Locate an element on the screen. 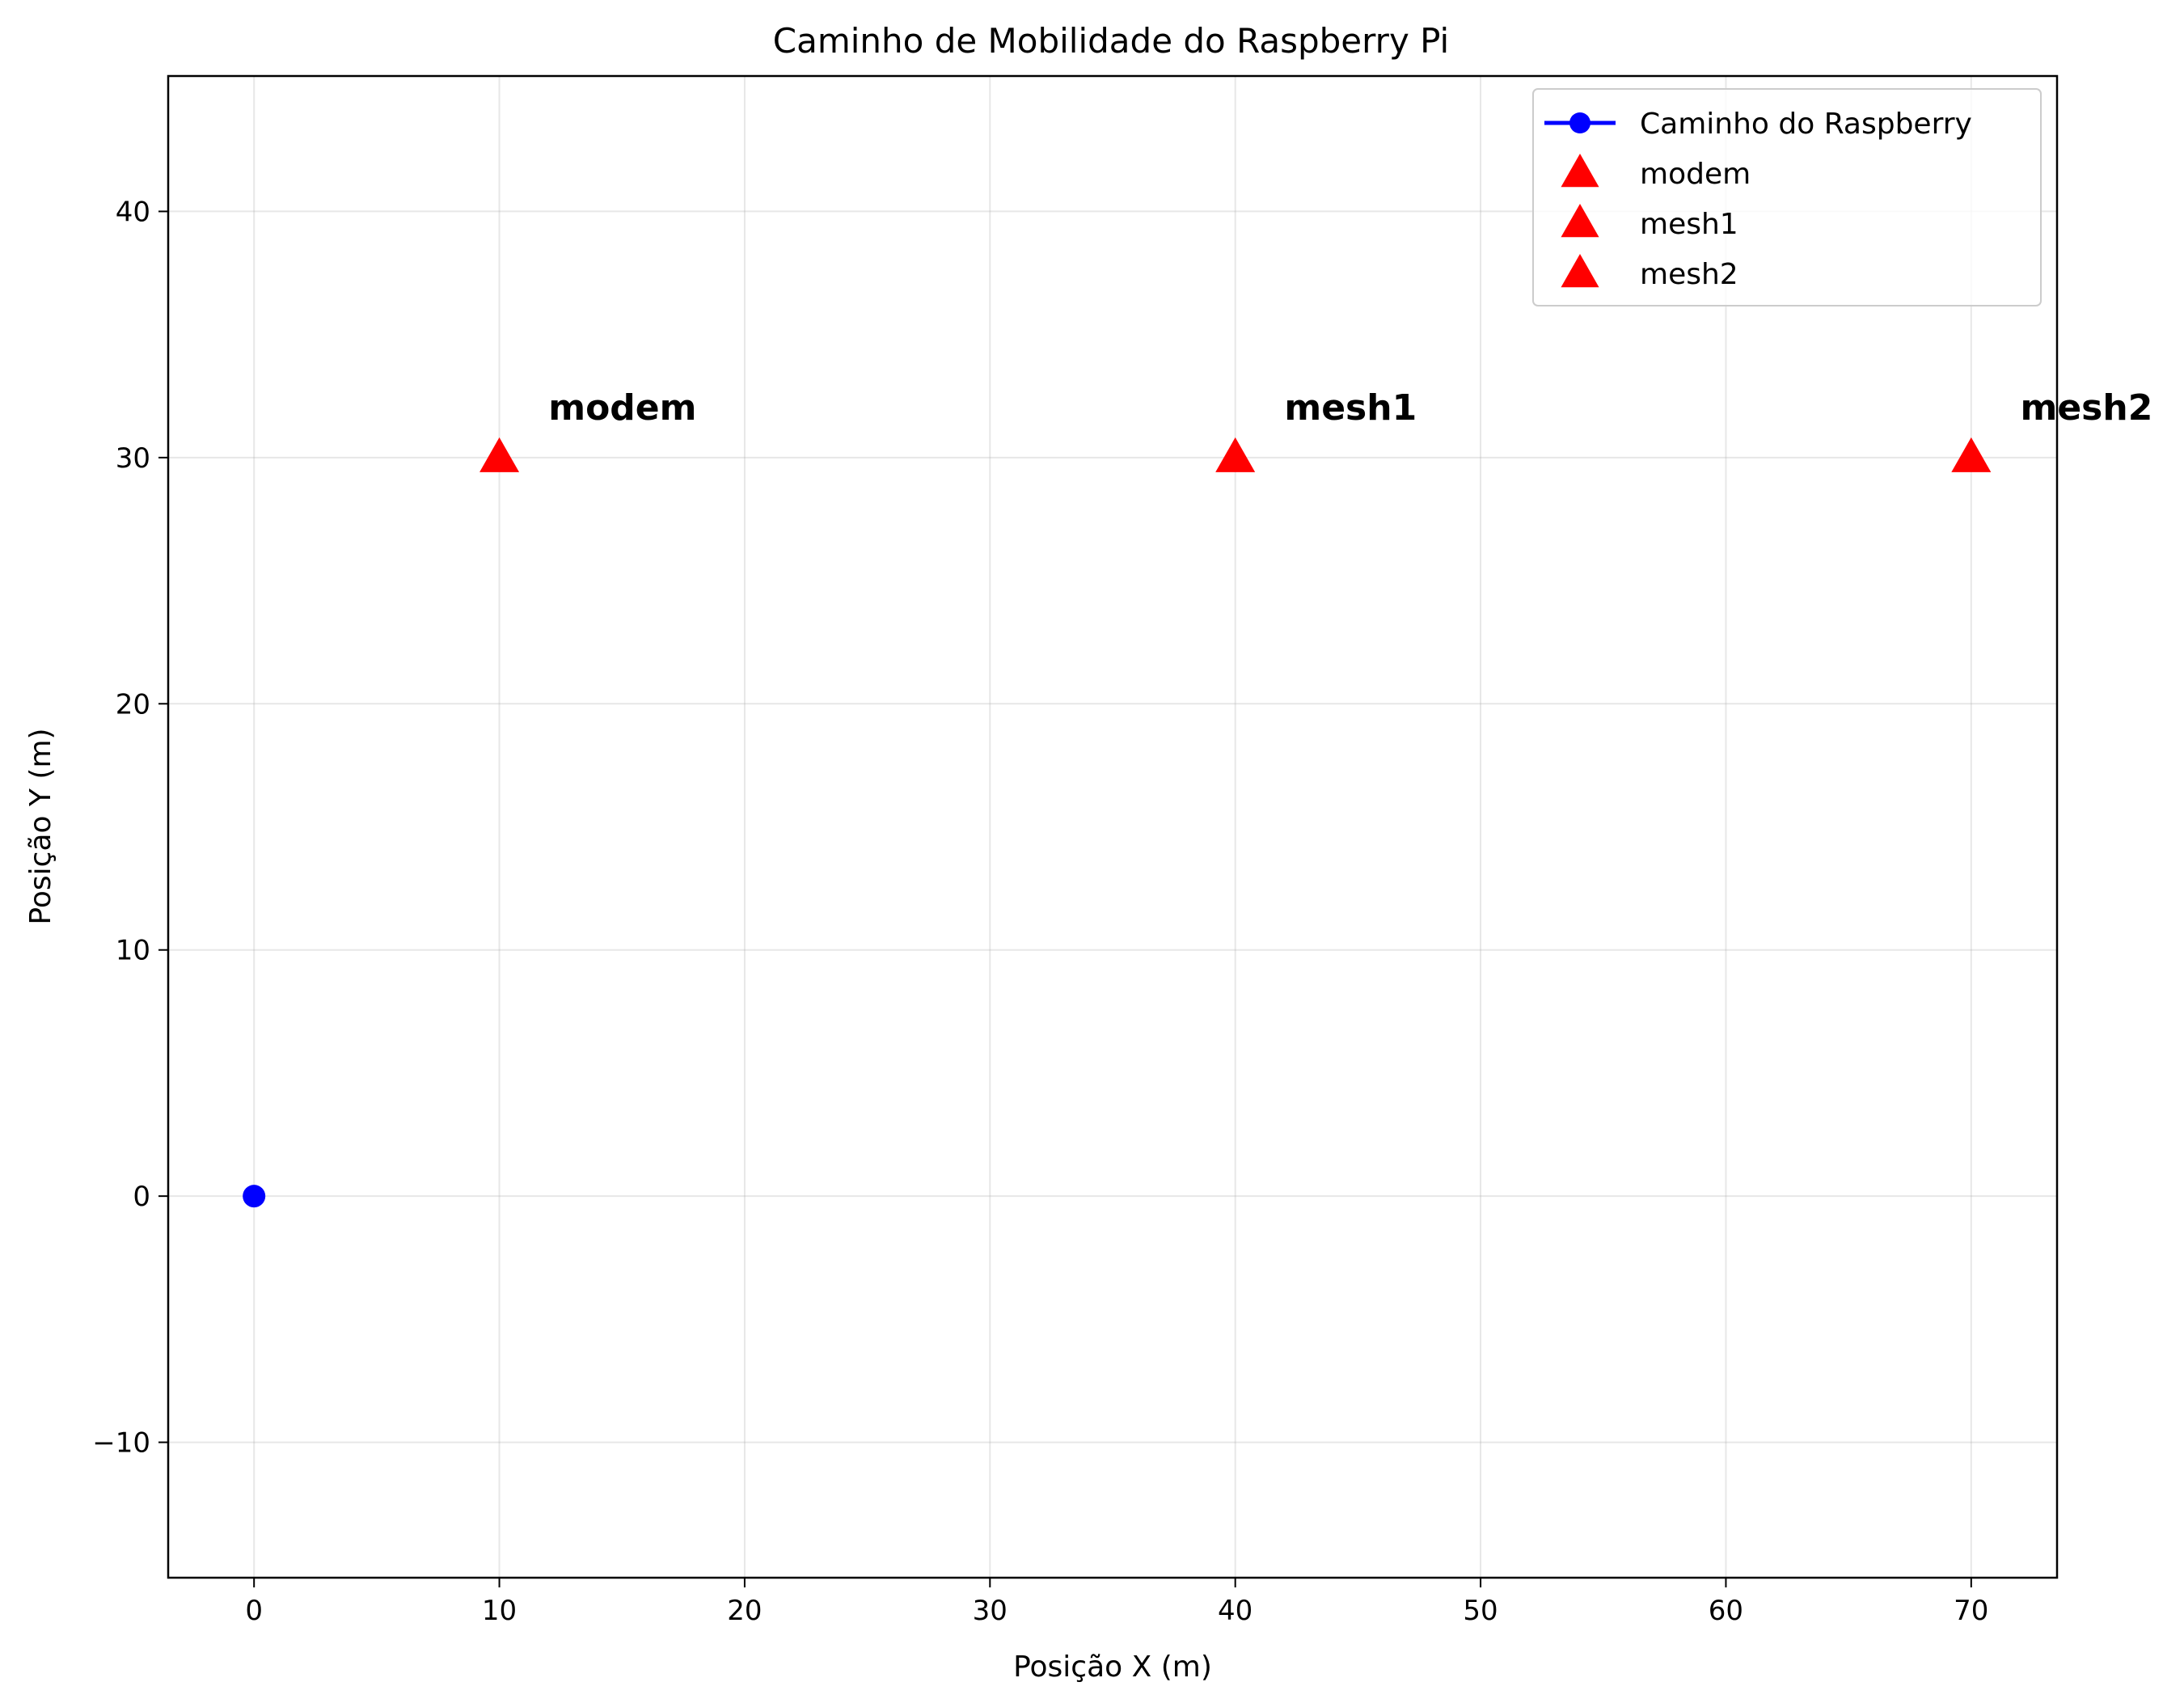  legend-box is located at coordinates (1787, 197).